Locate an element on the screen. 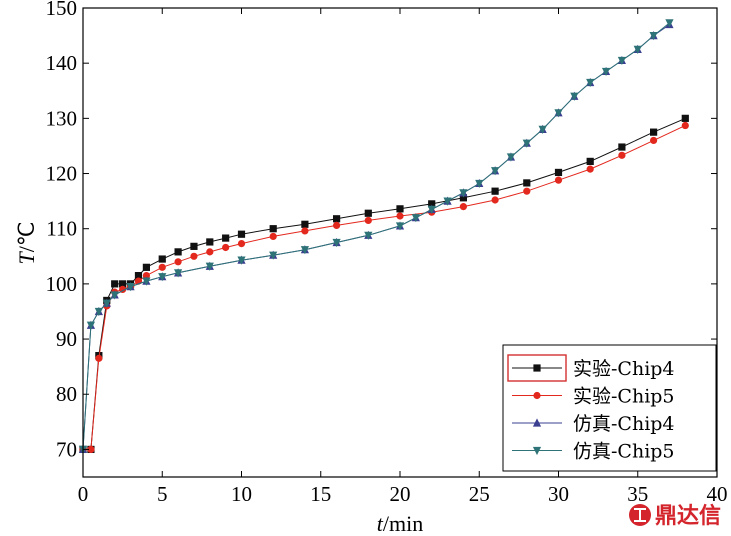 The image size is (731, 536). y-tick-label: 130 is located at coordinates (62, 118).